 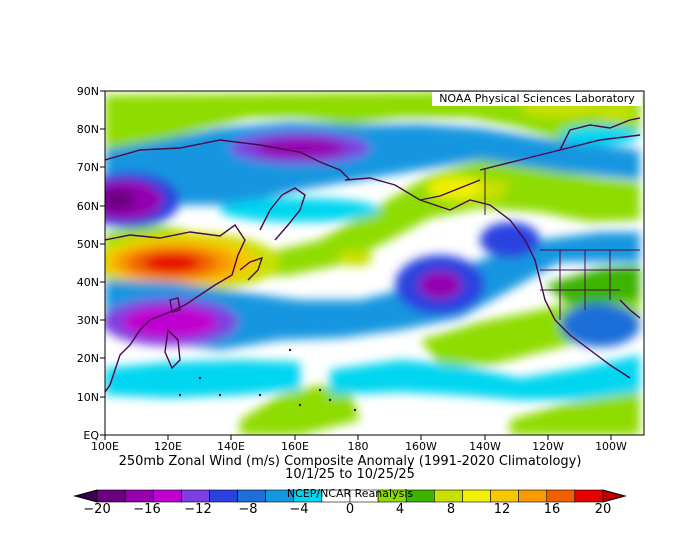 I want to click on state-borders, so click(x=562, y=244).